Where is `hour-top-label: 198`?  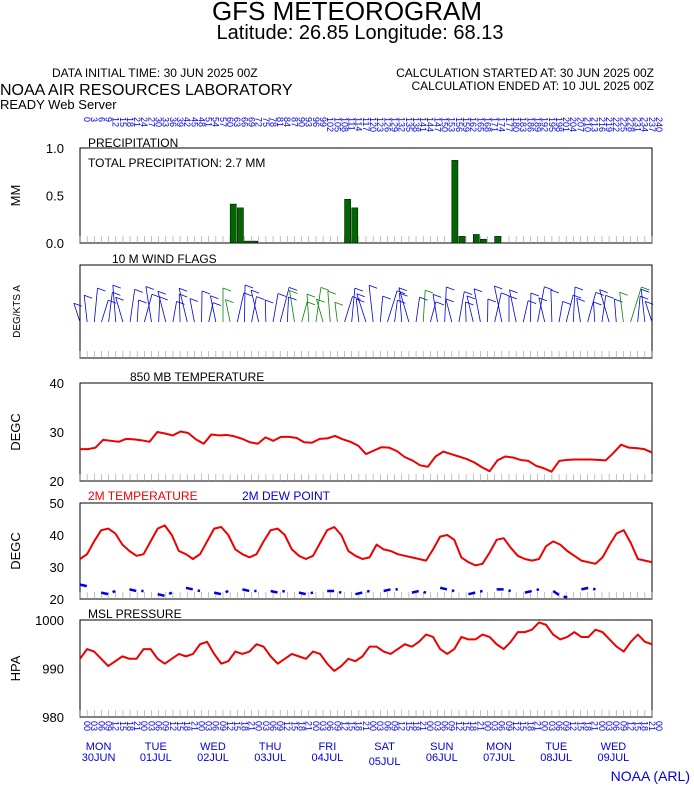
hour-top-label: 198 is located at coordinates (559, 124).